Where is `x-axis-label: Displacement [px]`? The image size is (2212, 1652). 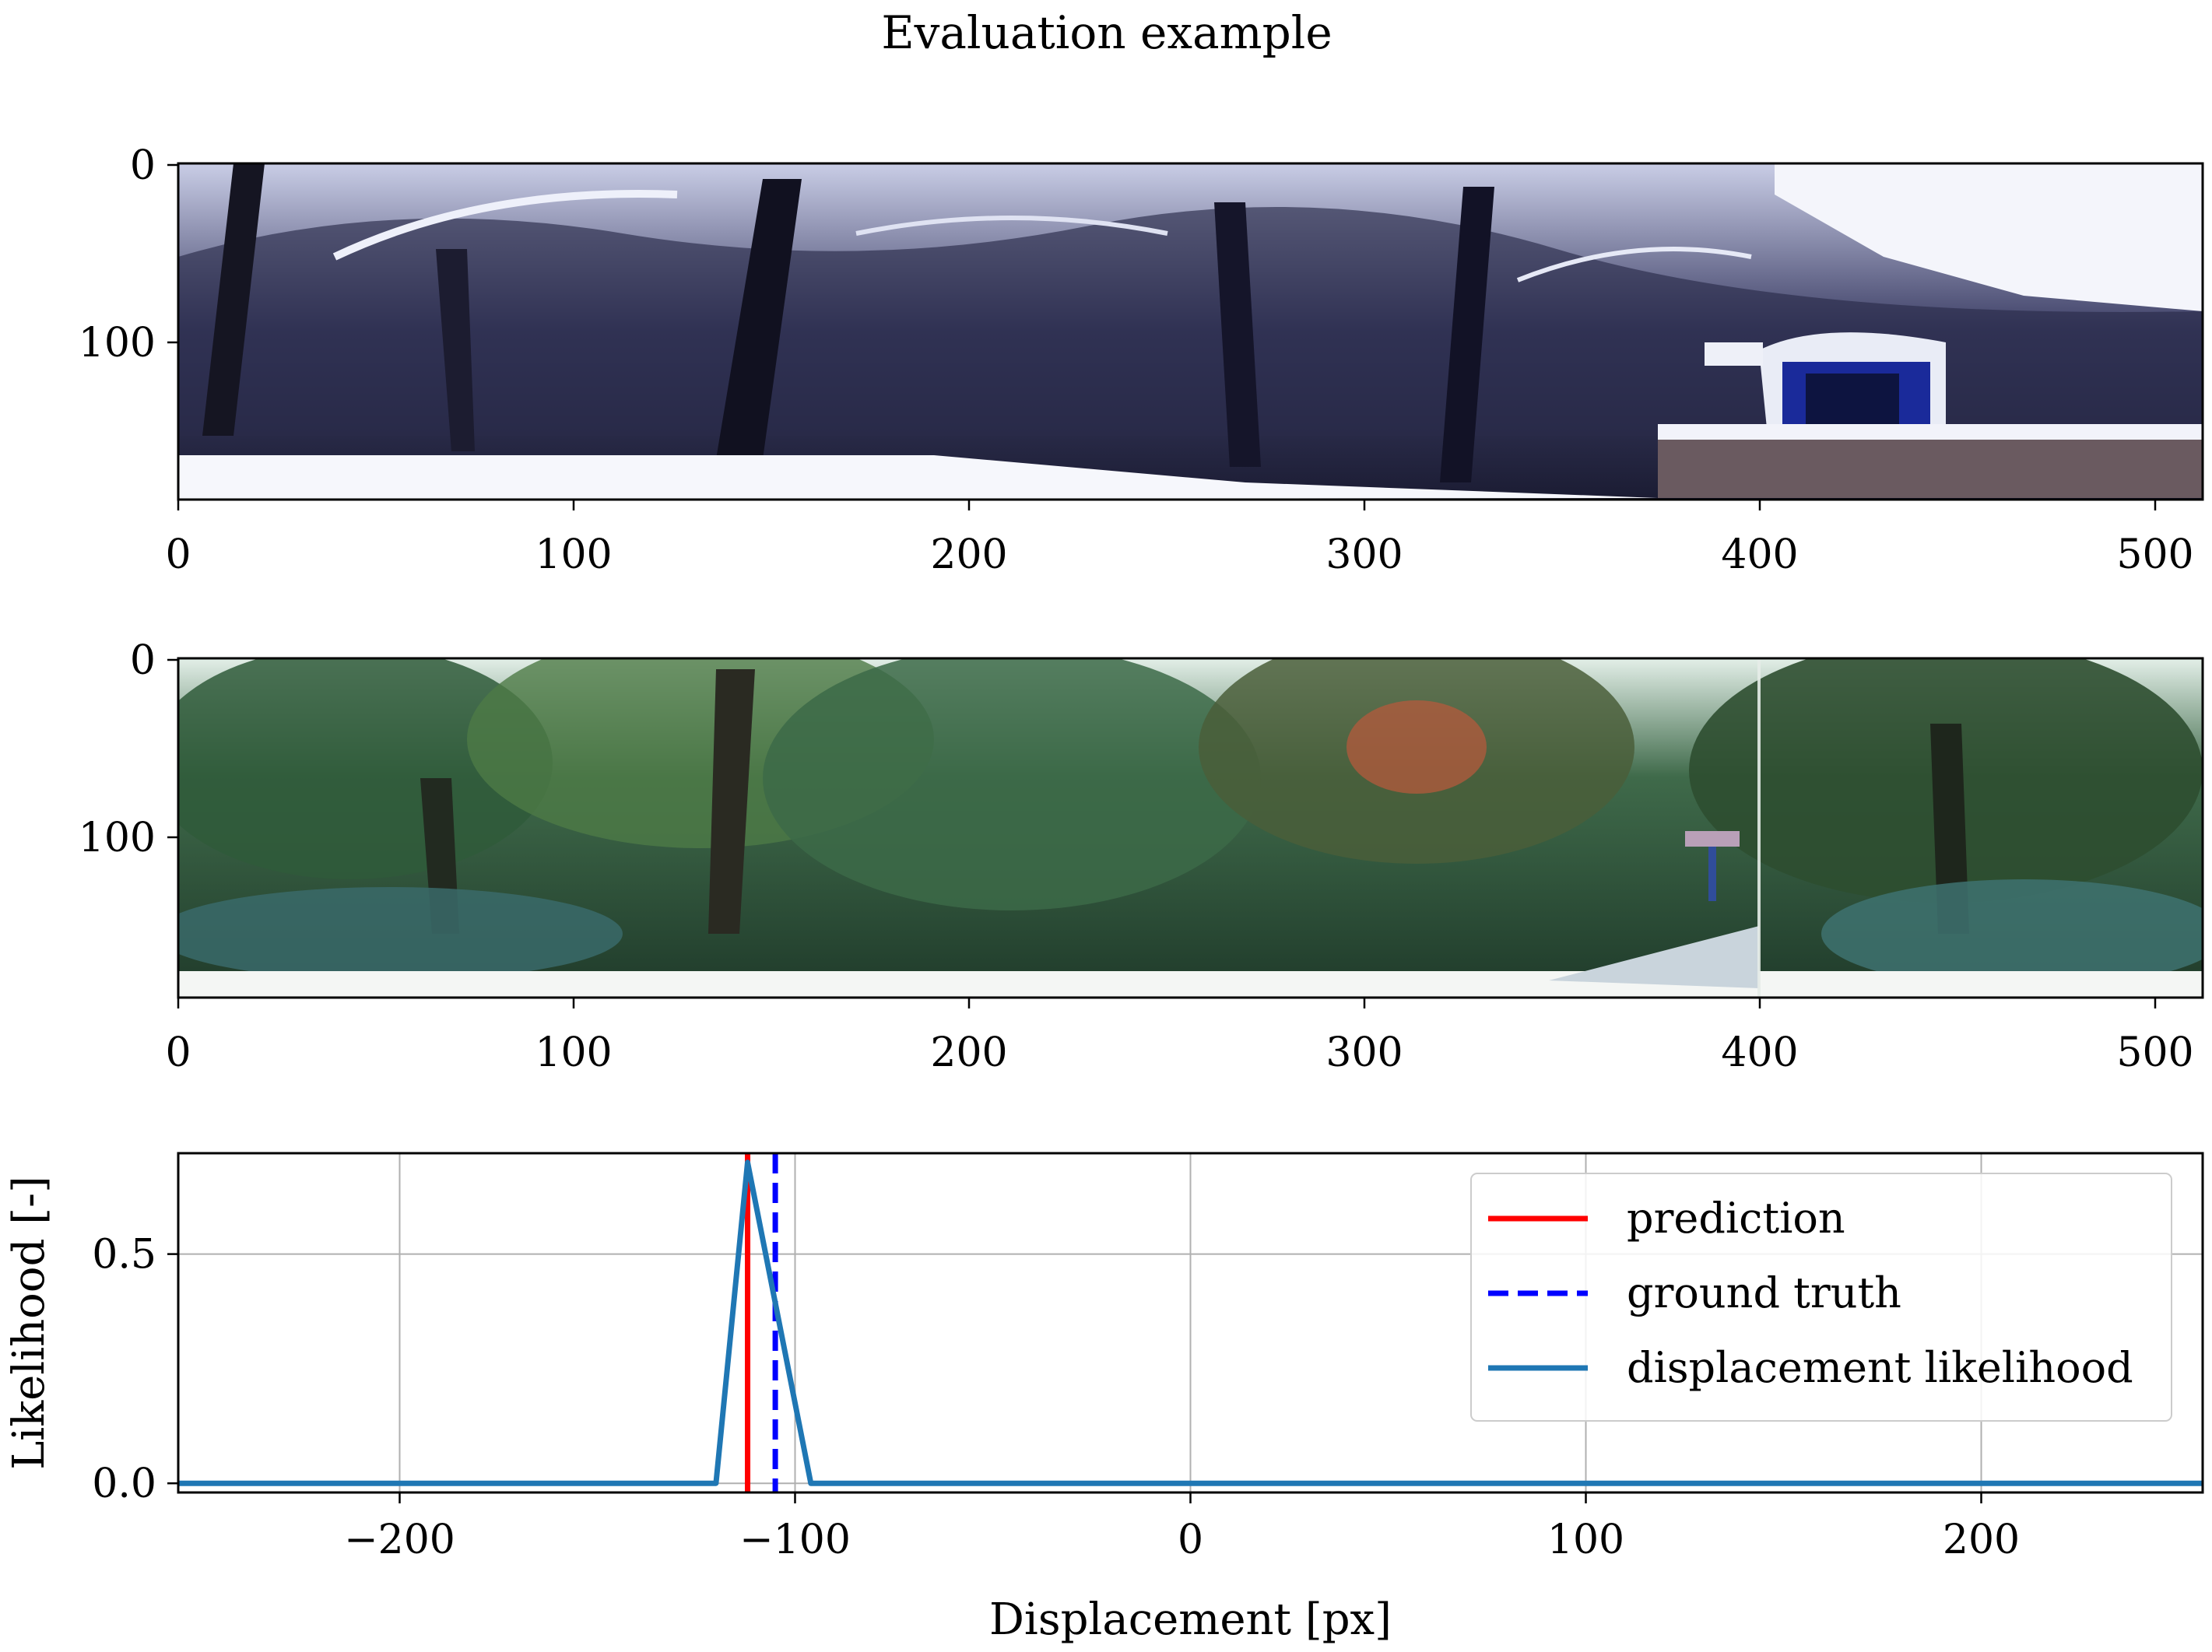 x-axis-label: Displacement [px] is located at coordinates (1190, 1620).